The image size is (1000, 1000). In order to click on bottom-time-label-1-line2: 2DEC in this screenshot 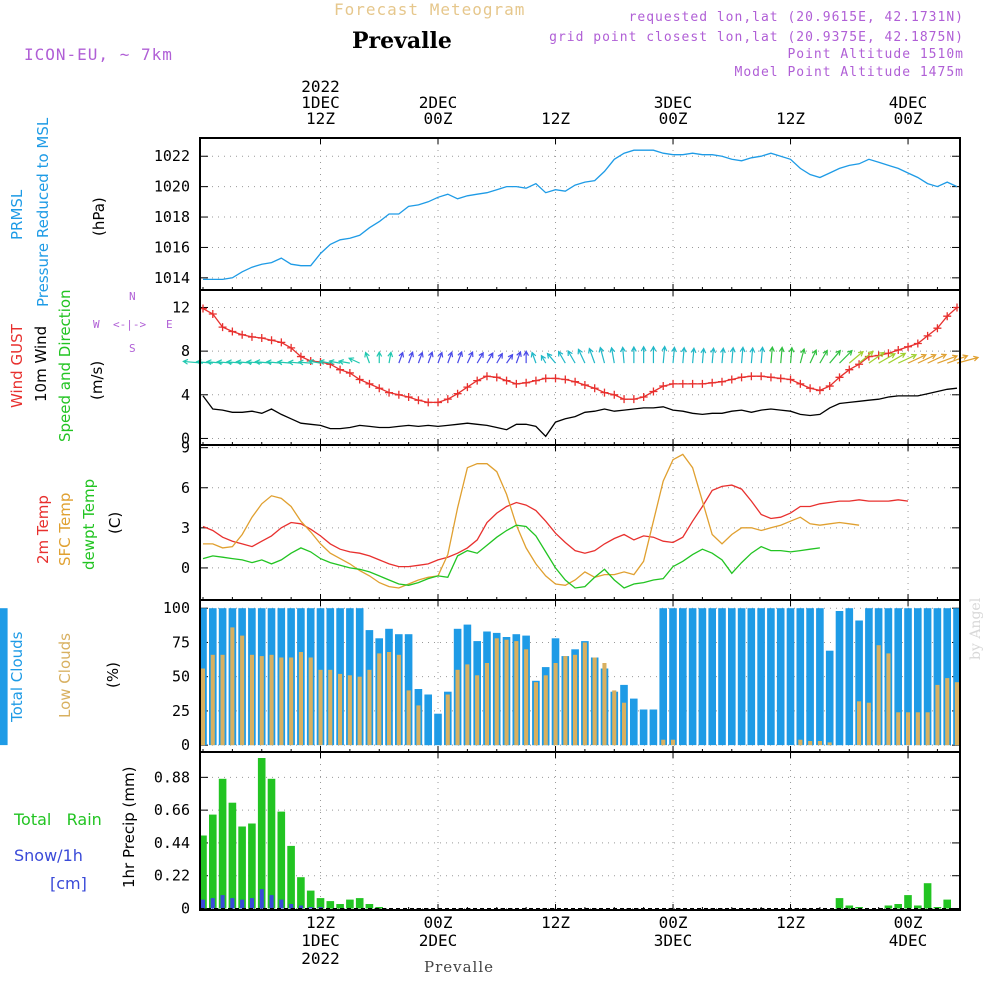, I will do `click(438, 940)`.